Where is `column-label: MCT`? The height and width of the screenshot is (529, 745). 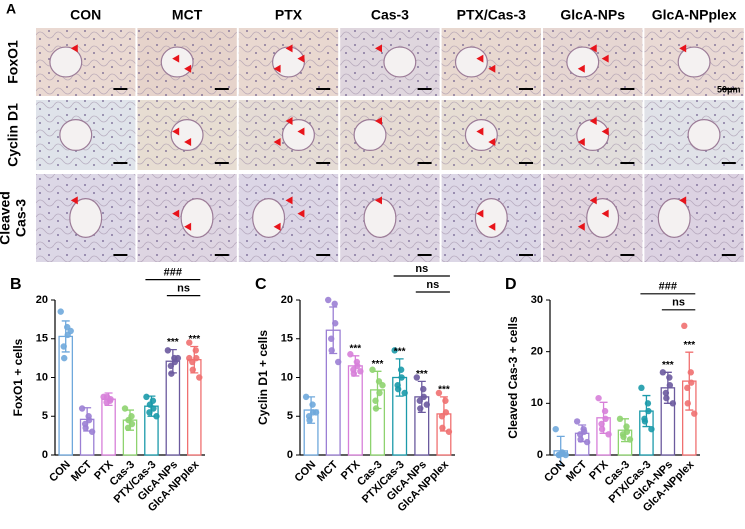
column-label: MCT is located at coordinates (187, 15).